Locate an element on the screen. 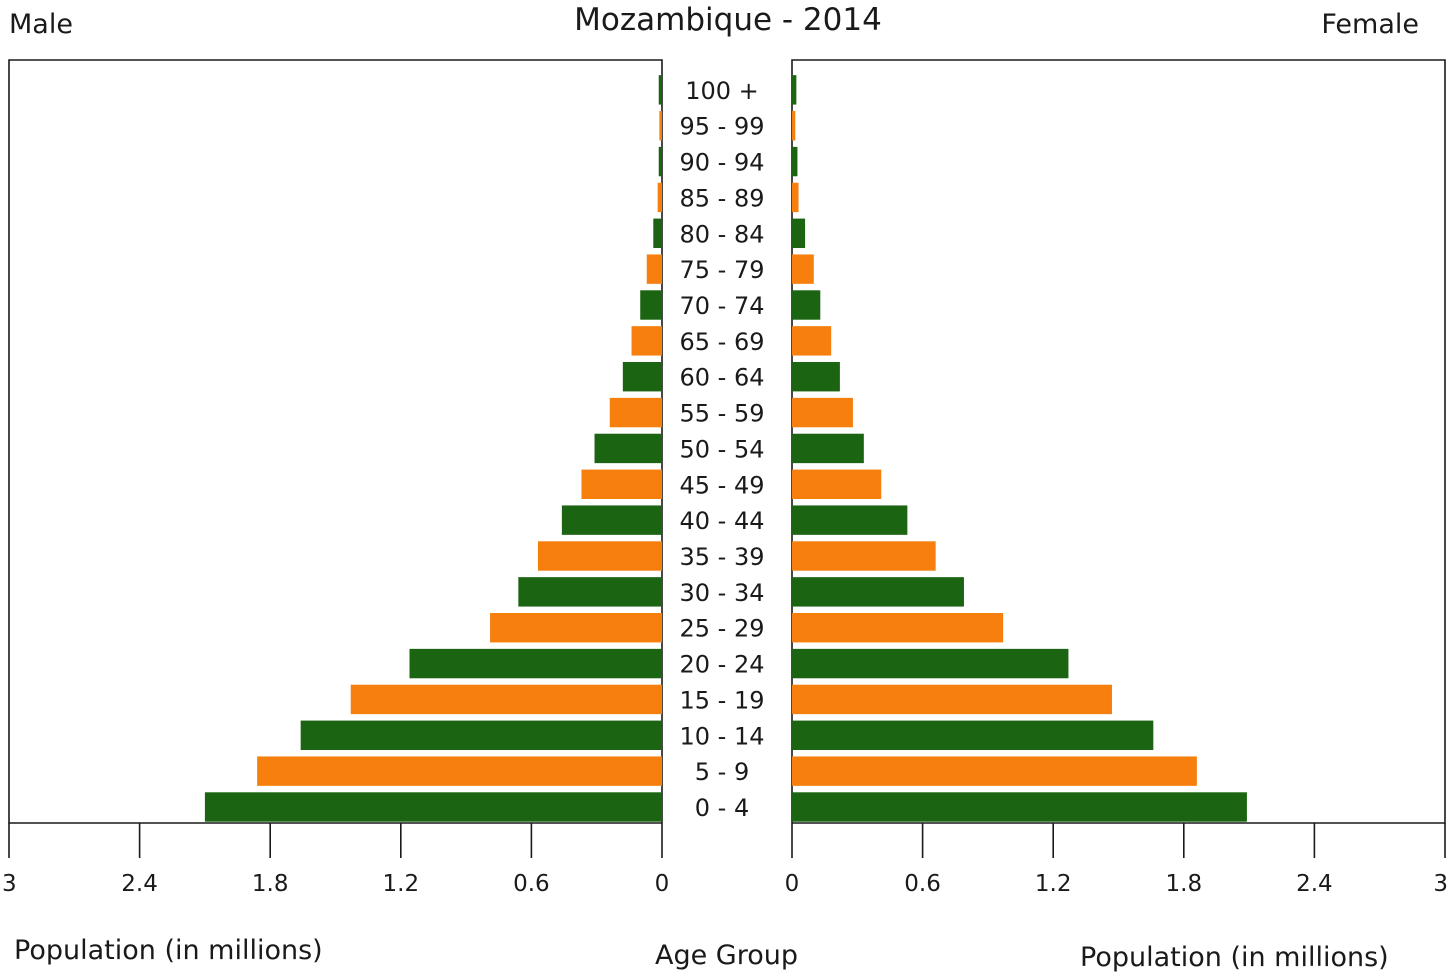 This screenshot has height=977, width=1456. age-group-label: 70 - 74 is located at coordinates (722, 306).